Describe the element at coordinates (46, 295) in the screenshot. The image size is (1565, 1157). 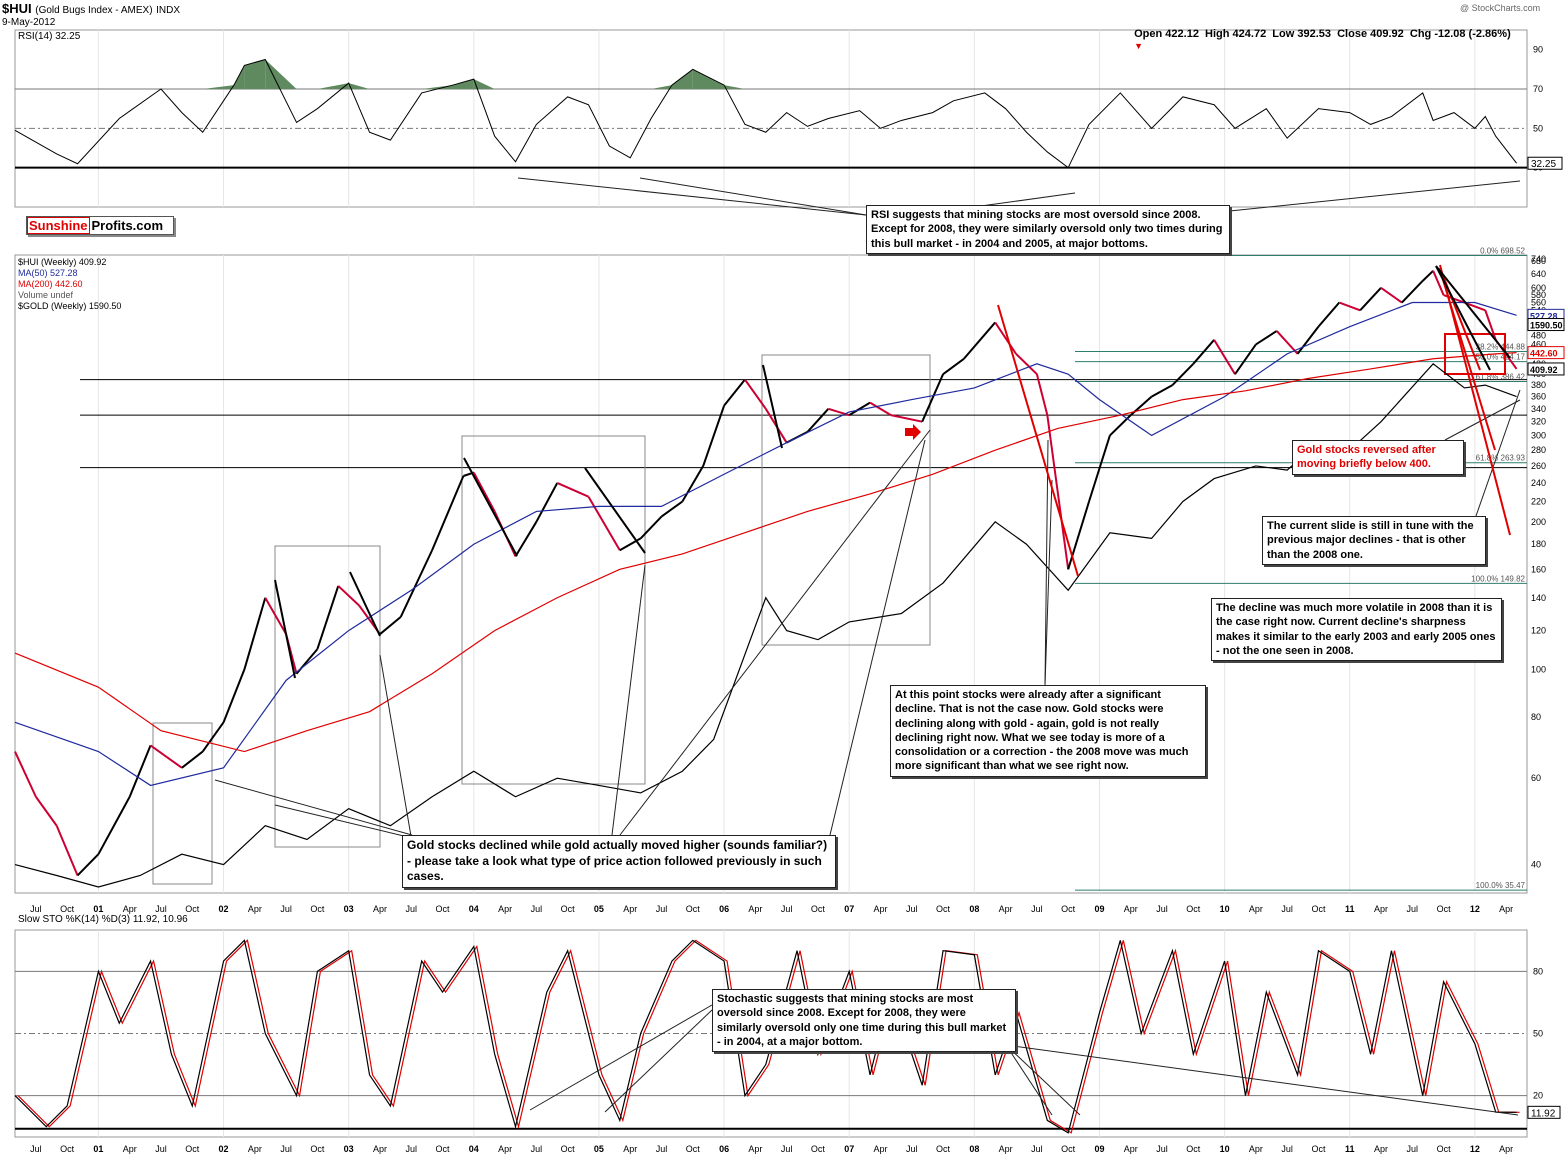
I see `legend-volume: Volume undef` at that location.